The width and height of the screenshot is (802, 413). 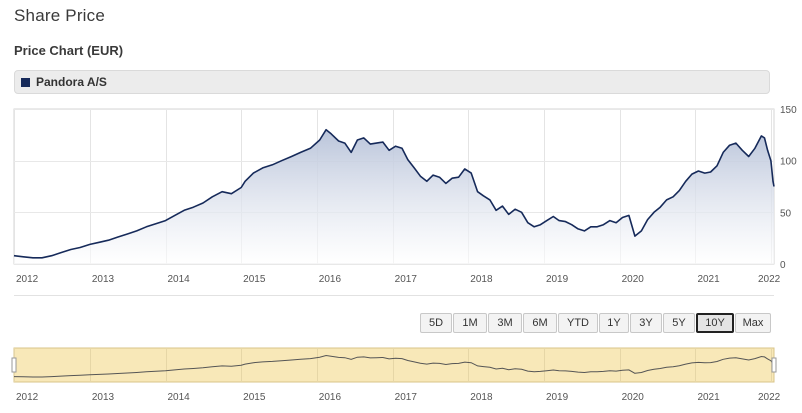 What do you see at coordinates (103, 397) in the screenshot?
I see `navigator-x-tick-label: 2013` at bounding box center [103, 397].